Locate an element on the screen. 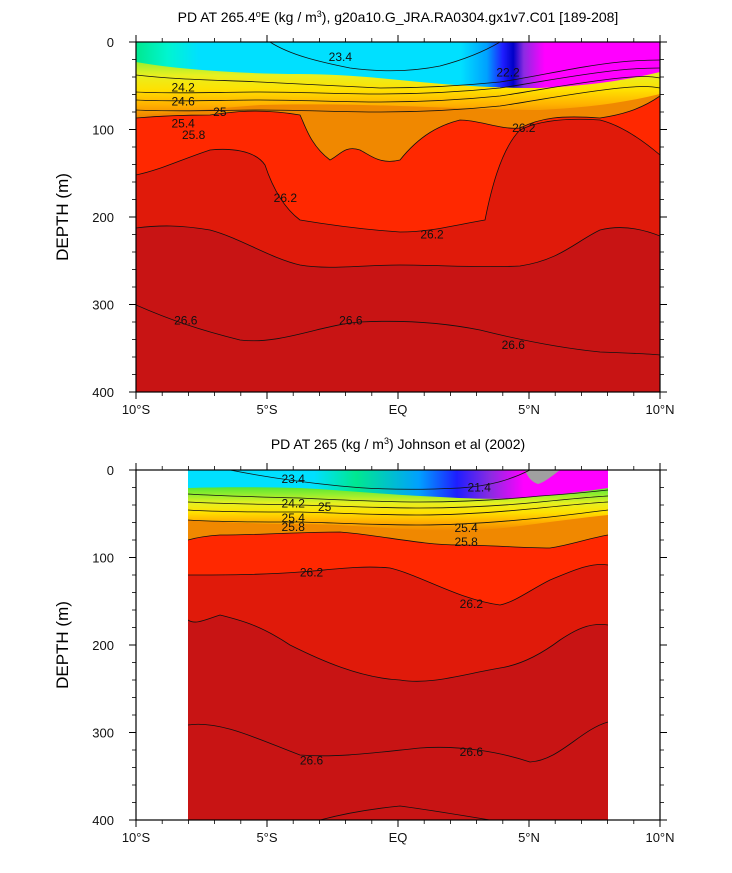 This screenshot has height=873, width=732. bottom-fill-gray is located at coordinates (534, 477).